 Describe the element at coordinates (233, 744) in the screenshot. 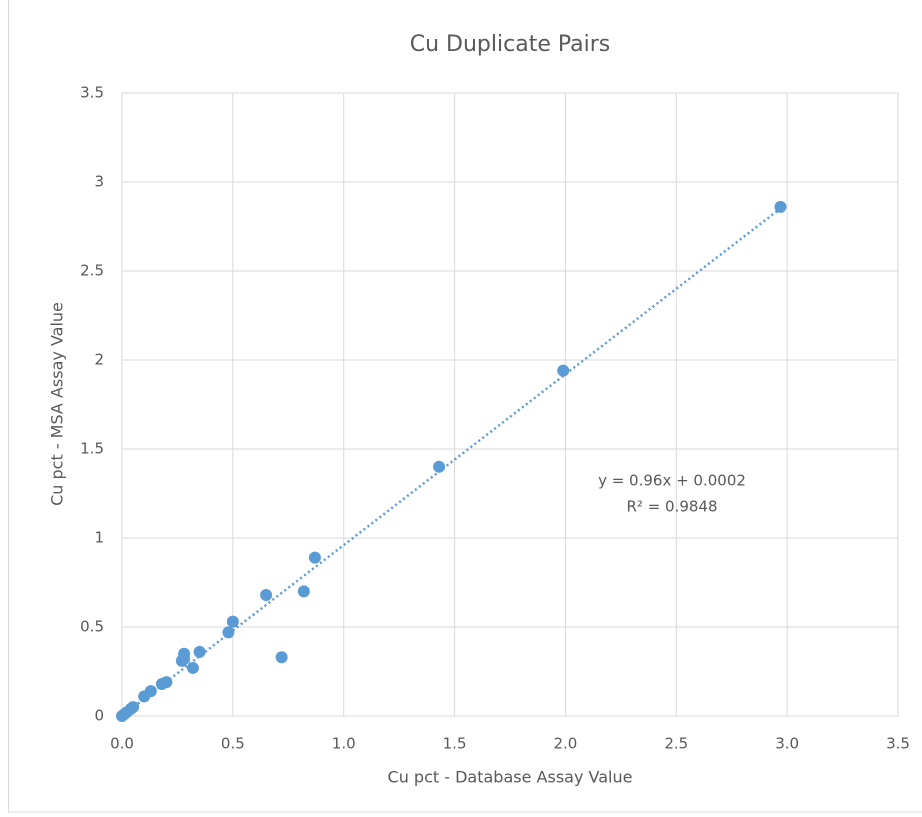

I see `x-tick-label: 0.5` at that location.